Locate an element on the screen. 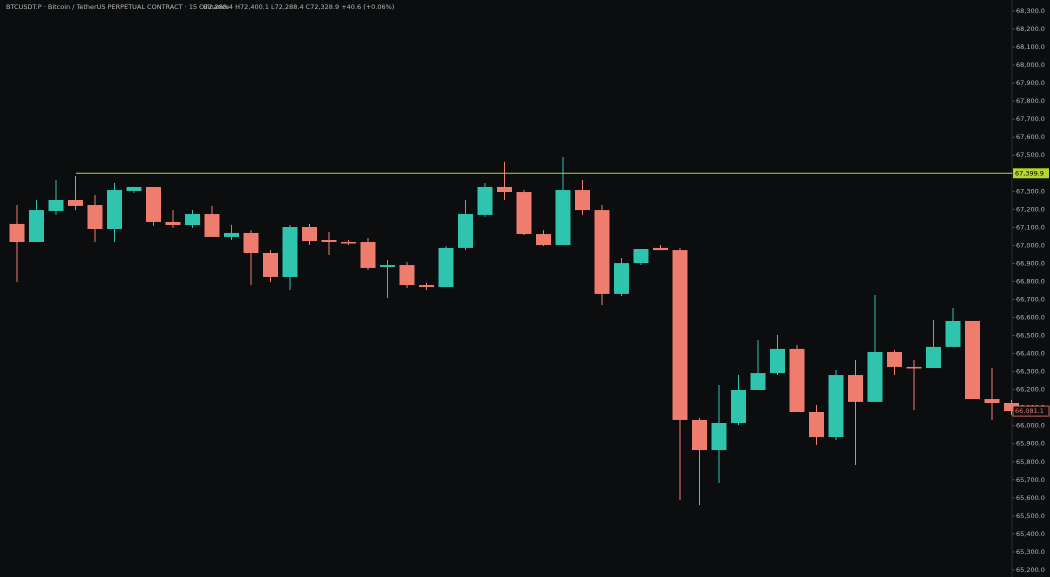 The width and height of the screenshot is (1050, 577). y-tick-label: 67,500.0 is located at coordinates (1030, 155).